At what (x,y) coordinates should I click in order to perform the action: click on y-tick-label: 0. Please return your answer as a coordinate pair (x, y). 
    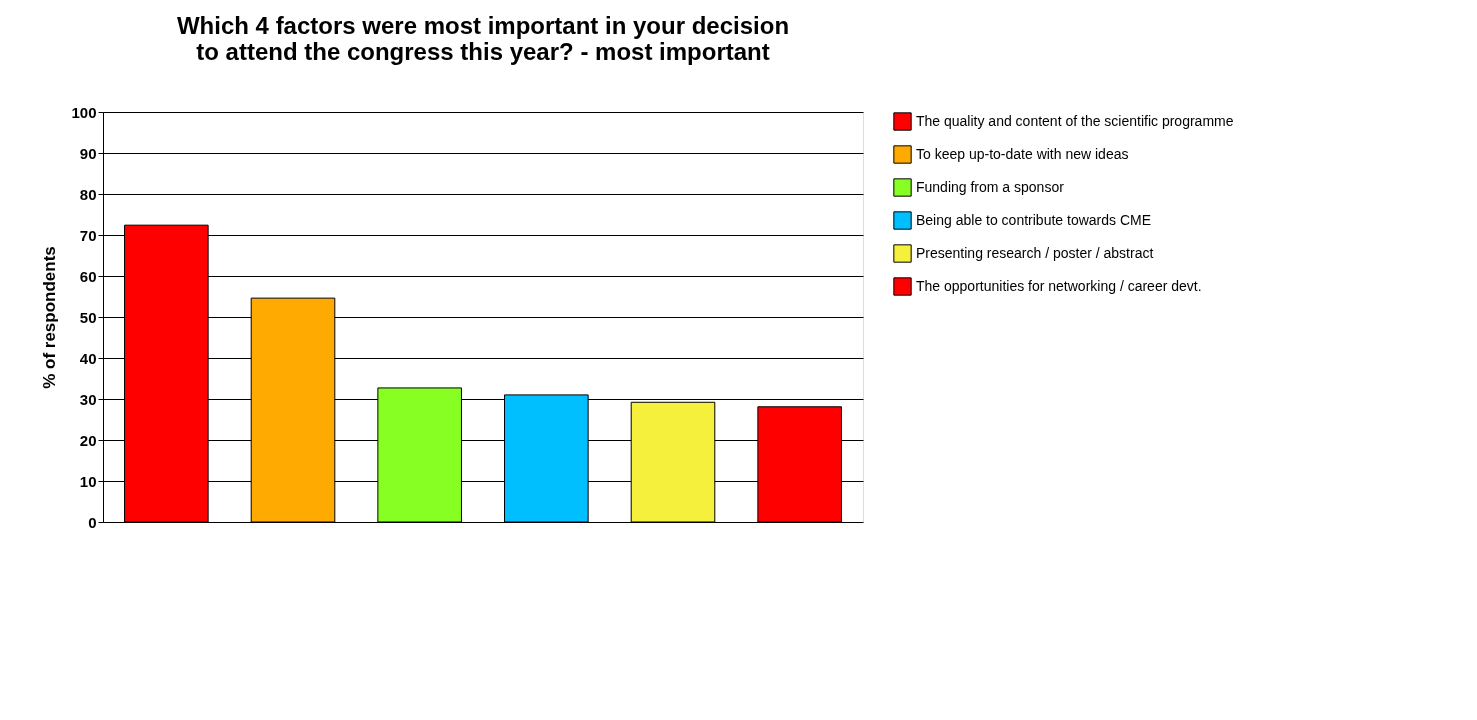
    Looking at the image, I should click on (92, 522).